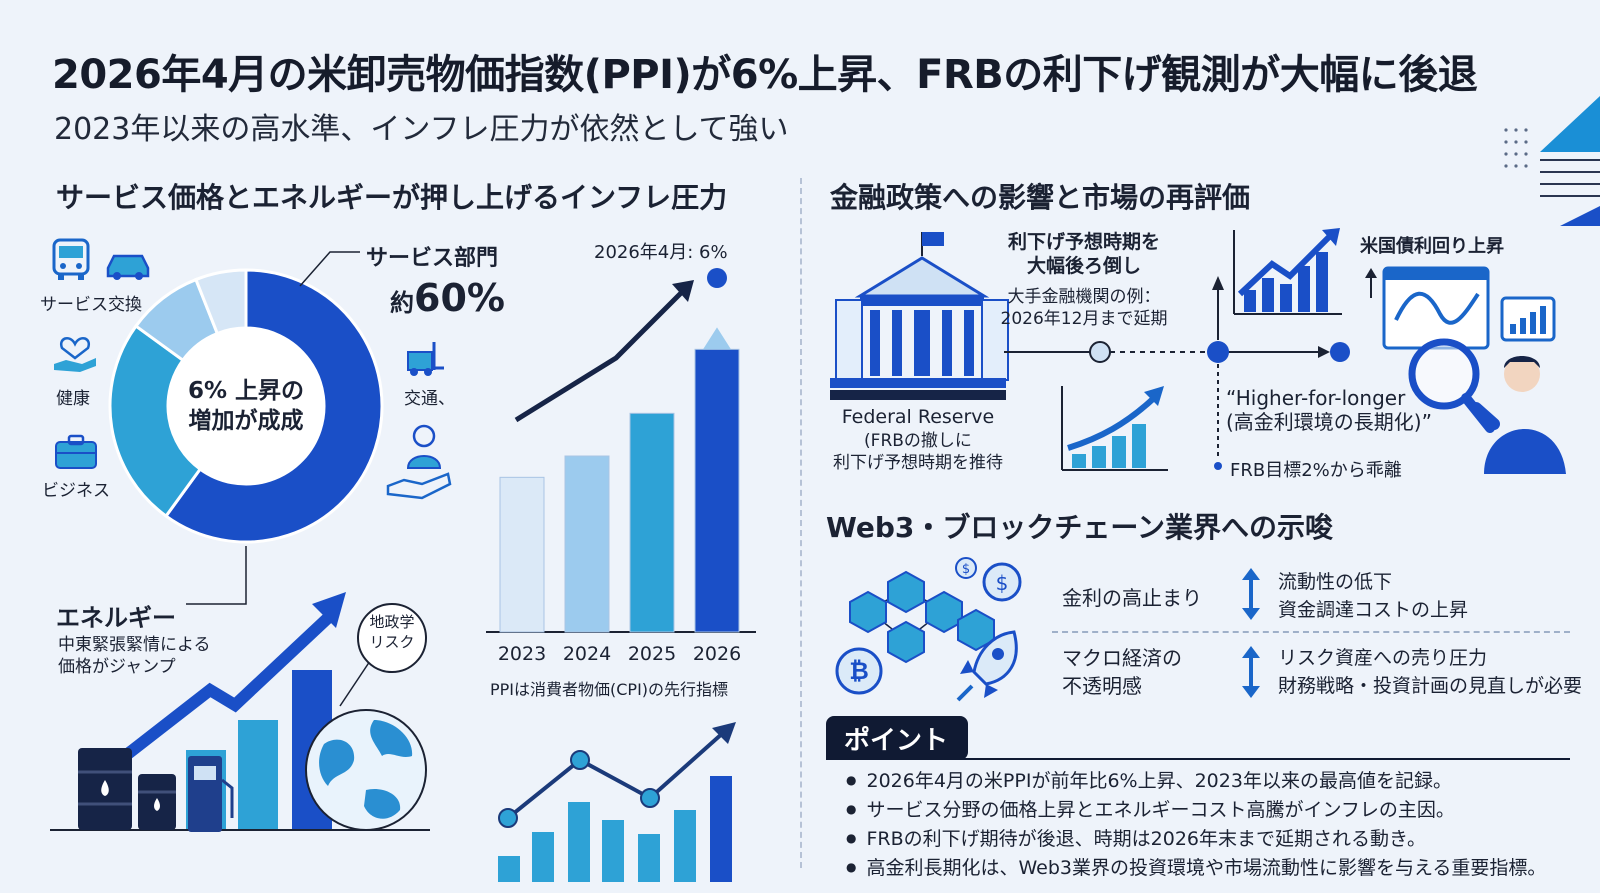 This screenshot has height=893, width=1600. What do you see at coordinates (1040, 197) in the screenshot?
I see `right-heading: 金融政策への影響と市場の再評価` at bounding box center [1040, 197].